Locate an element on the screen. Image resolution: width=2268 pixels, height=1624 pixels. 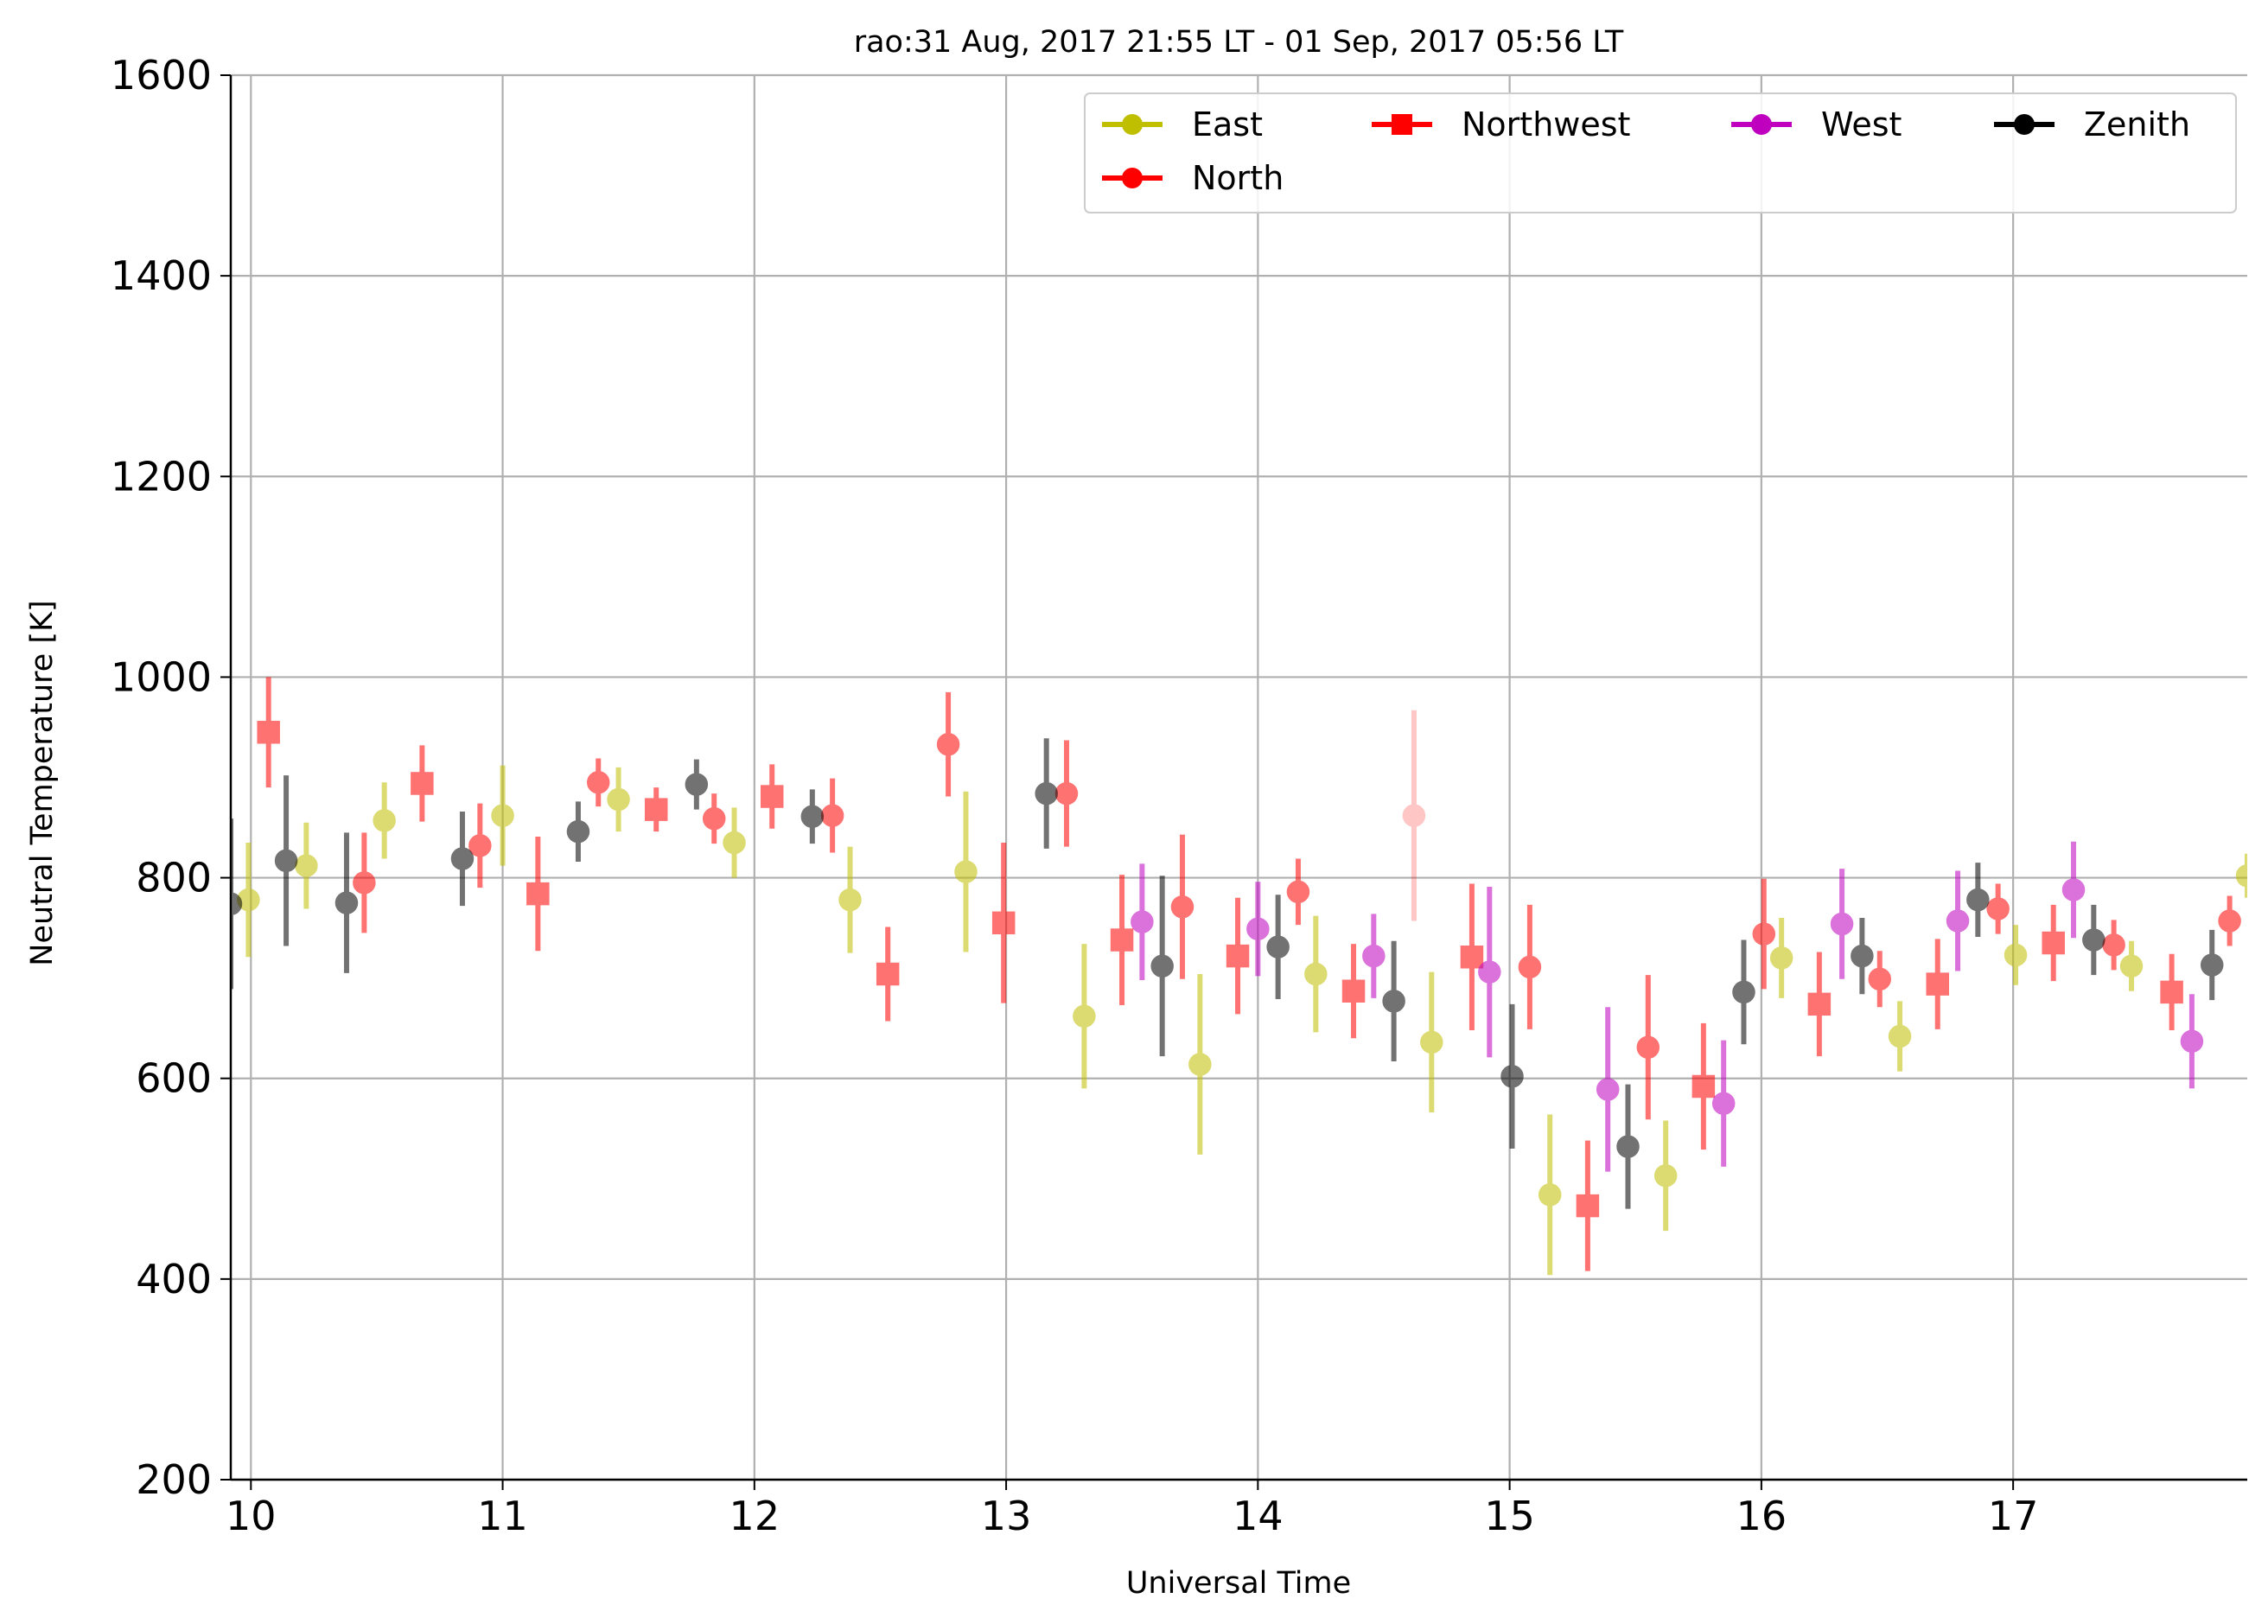
x-tick-label: 13 is located at coordinates (1006, 1516).